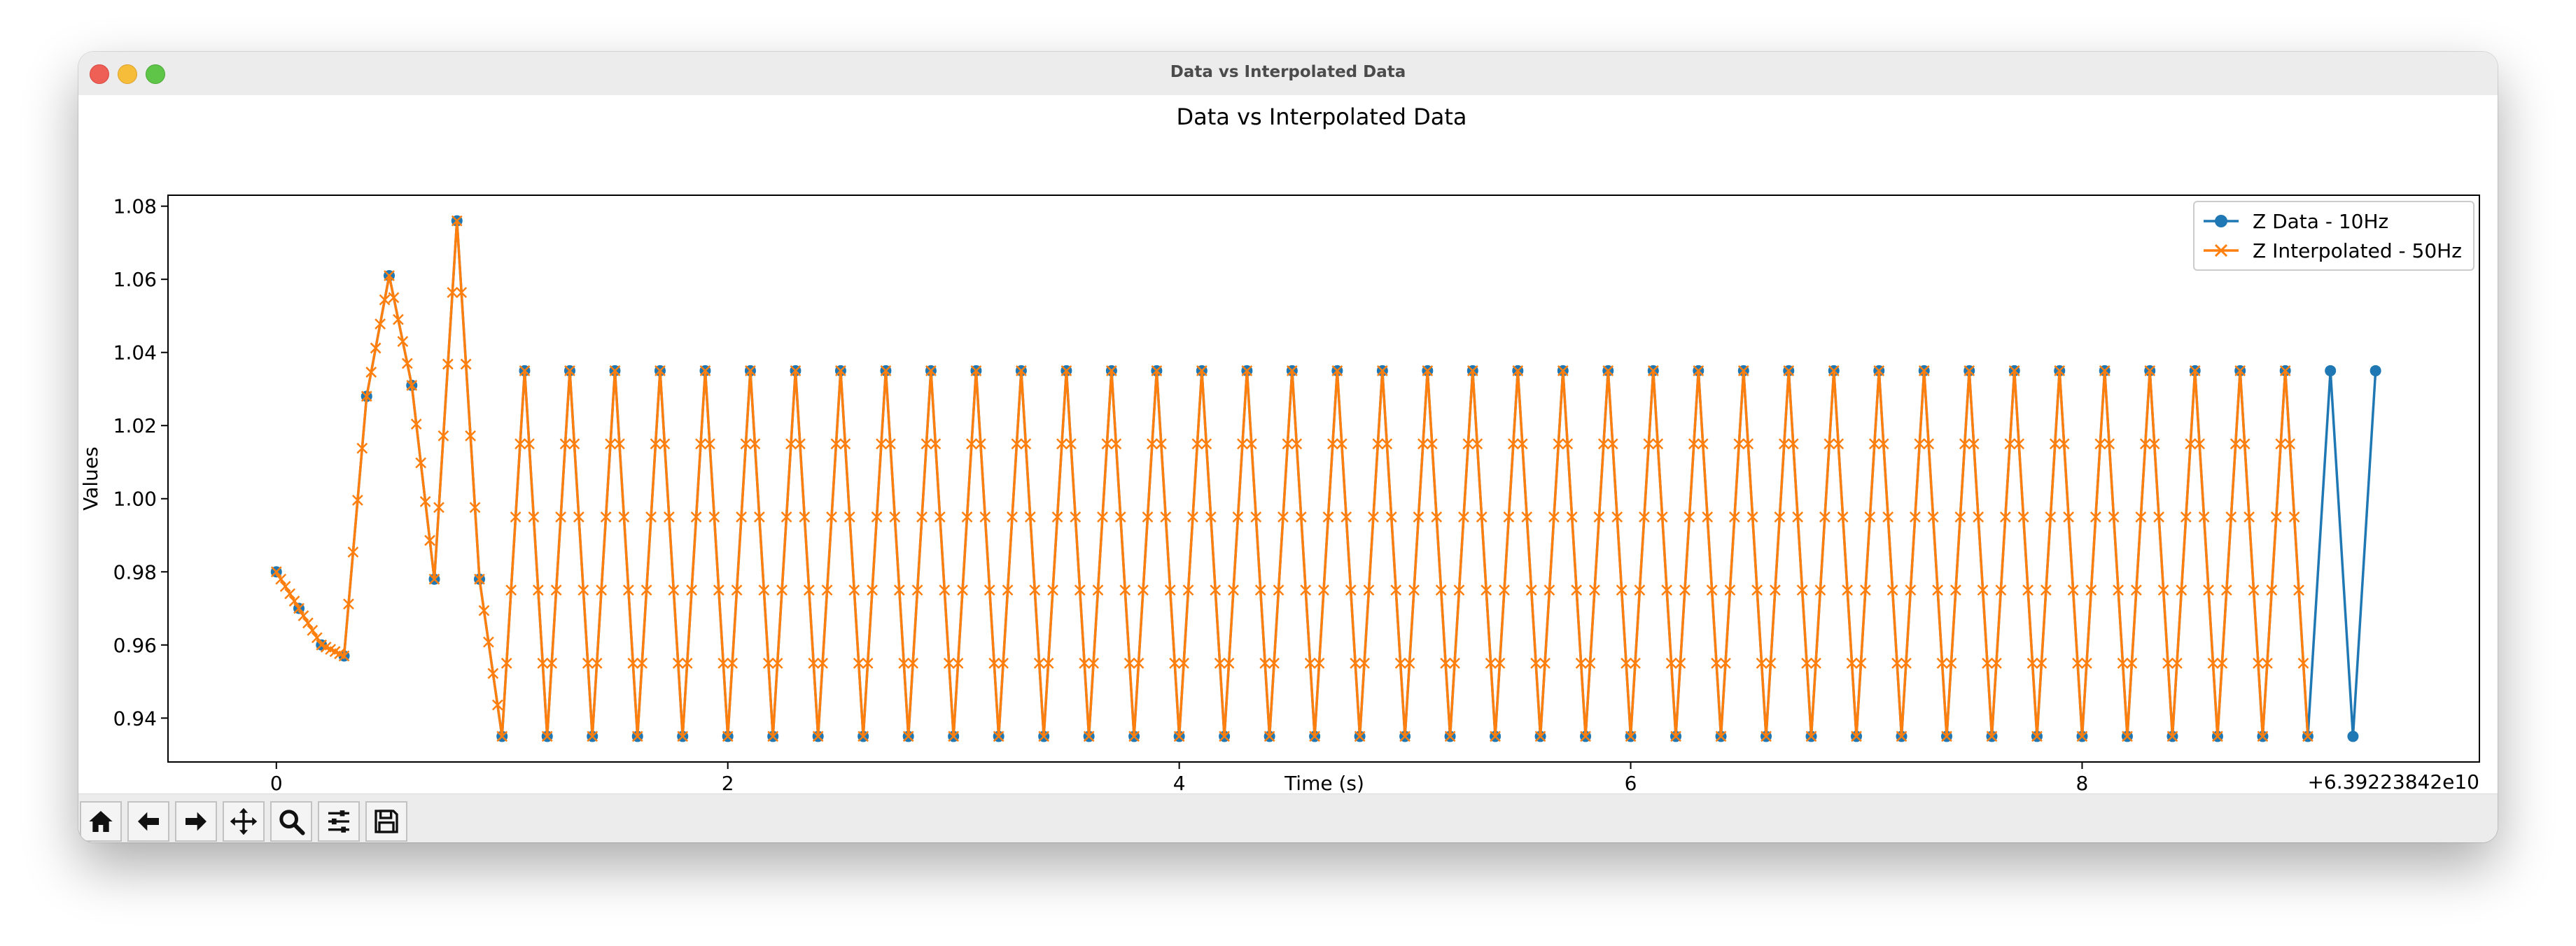 The image size is (2576, 946). I want to click on legend: Z Data - 10Hz Z Interpolated - 50Hz, so click(2333, 236).